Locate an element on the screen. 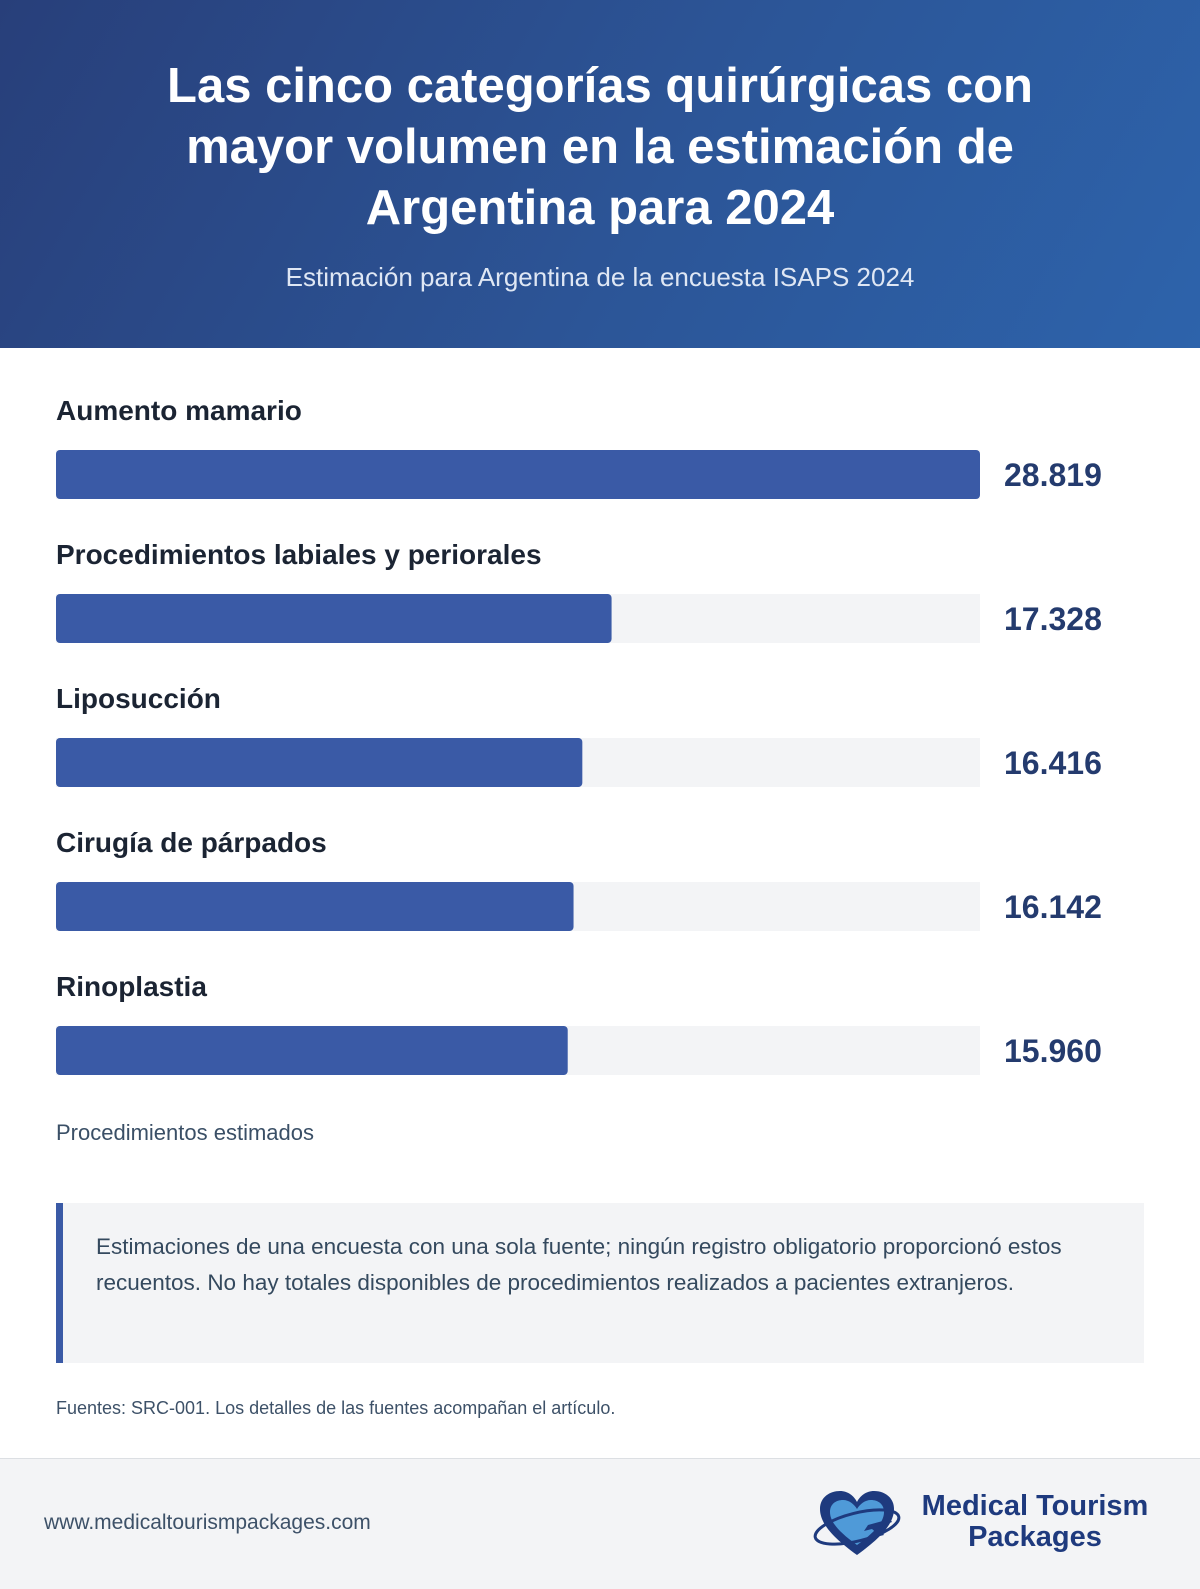 The width and height of the screenshot is (1200, 1589). value-label: 17.328 is located at coordinates (1053, 619).